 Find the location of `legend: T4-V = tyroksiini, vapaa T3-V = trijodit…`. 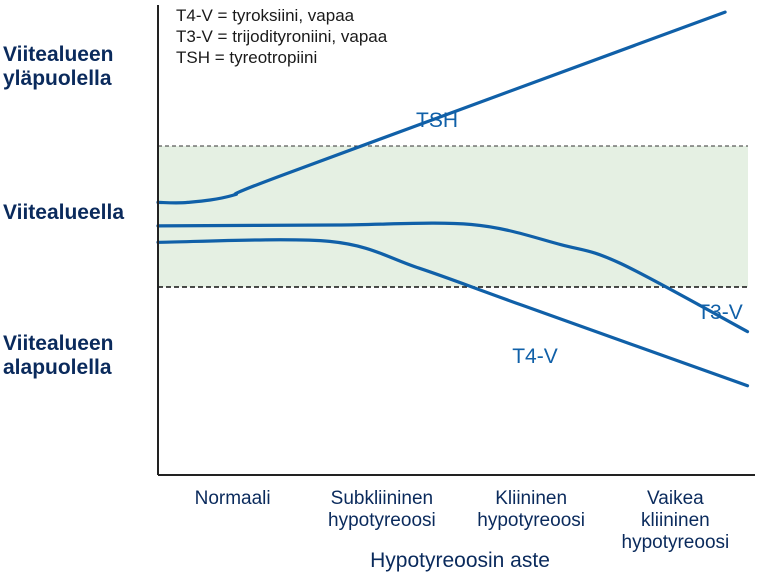

legend: T4-V = tyroksiini, vapaa T3-V = trijodit… is located at coordinates (282, 36).